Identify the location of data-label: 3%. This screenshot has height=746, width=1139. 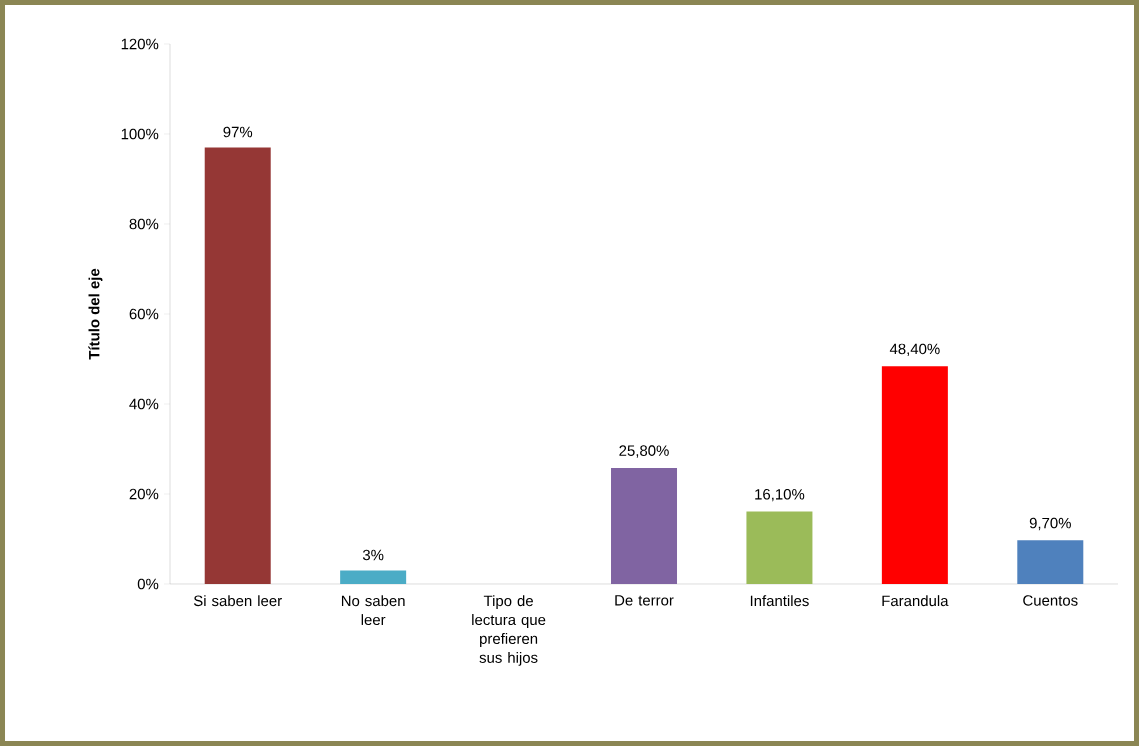
(373, 555).